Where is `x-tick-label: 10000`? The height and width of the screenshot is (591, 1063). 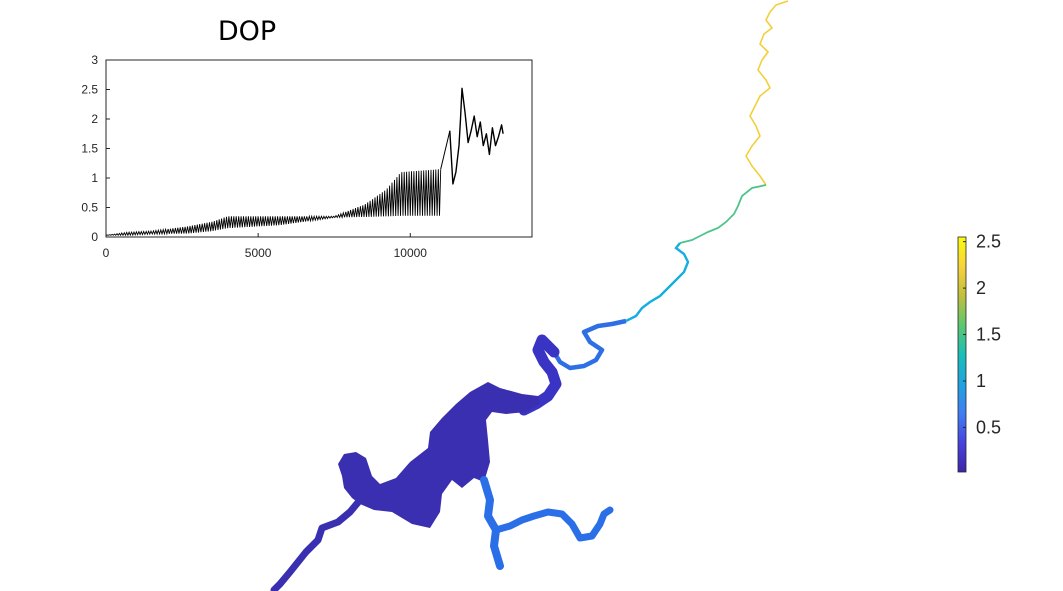 x-tick-label: 10000 is located at coordinates (411, 253).